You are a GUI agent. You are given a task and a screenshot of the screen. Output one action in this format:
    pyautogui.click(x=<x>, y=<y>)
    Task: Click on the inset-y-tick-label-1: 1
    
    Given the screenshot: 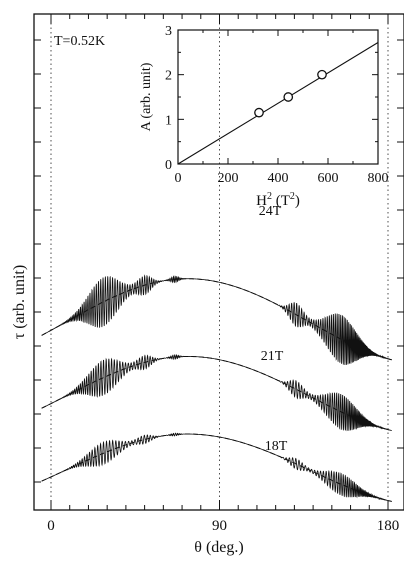 What is the action you would take?
    pyautogui.click(x=168, y=120)
    